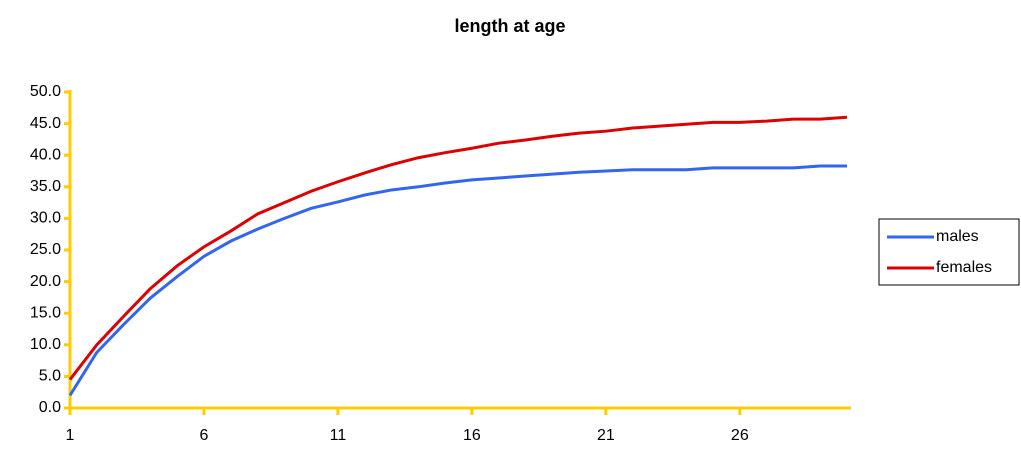 This screenshot has width=1021, height=464. I want to click on legend-label: males, so click(957, 236).